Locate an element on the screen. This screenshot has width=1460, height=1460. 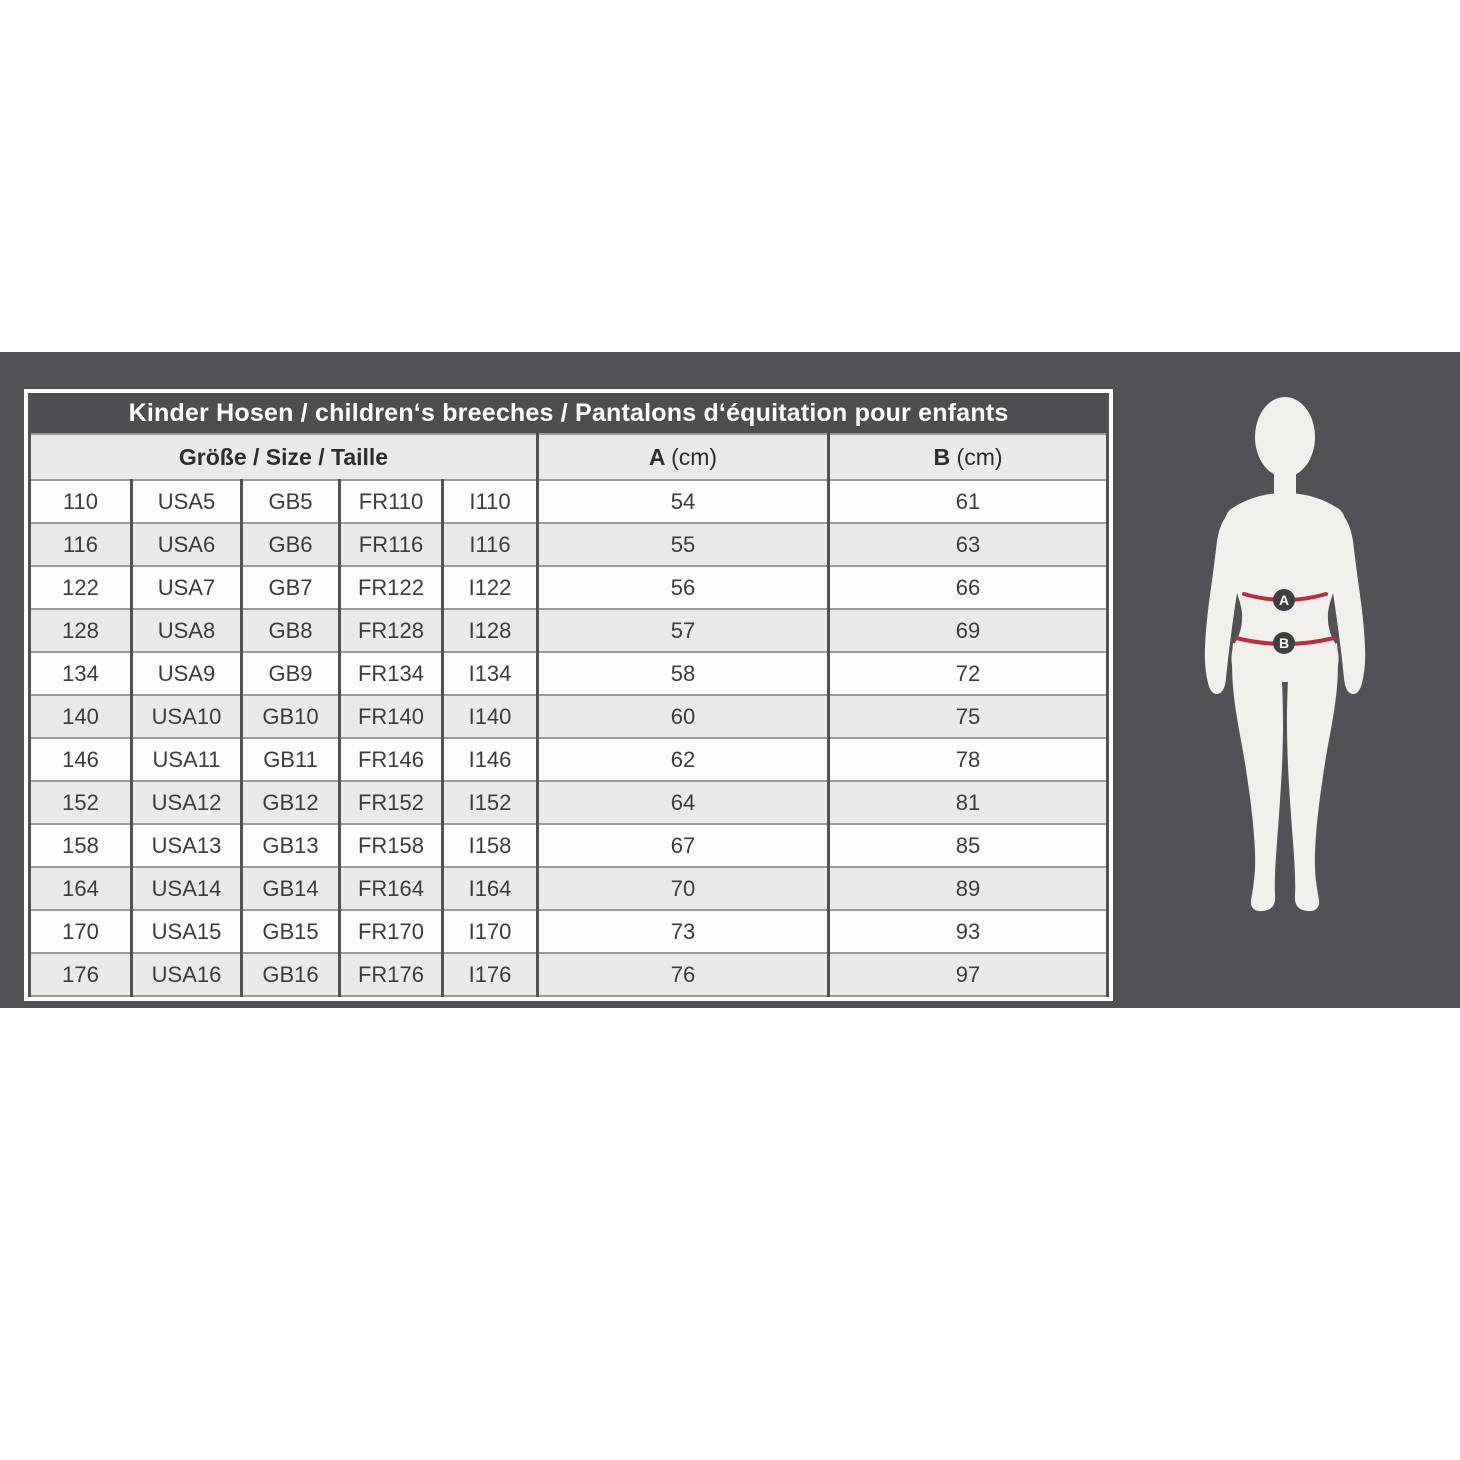
gb-size-cell: GB6 is located at coordinates (290, 544).